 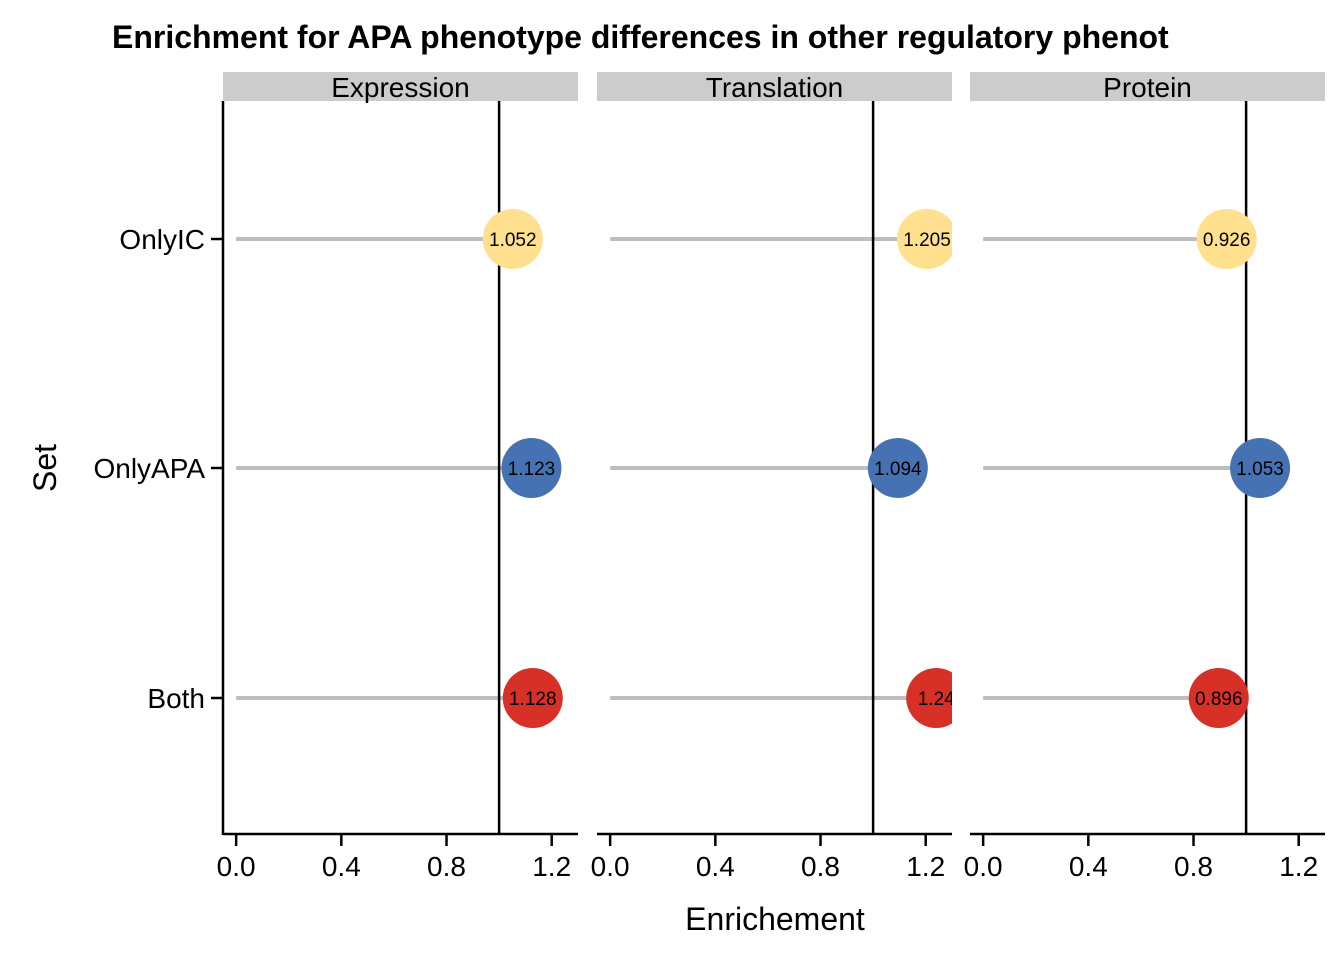 I want to click on facet-label: Expression, so click(x=400, y=87).